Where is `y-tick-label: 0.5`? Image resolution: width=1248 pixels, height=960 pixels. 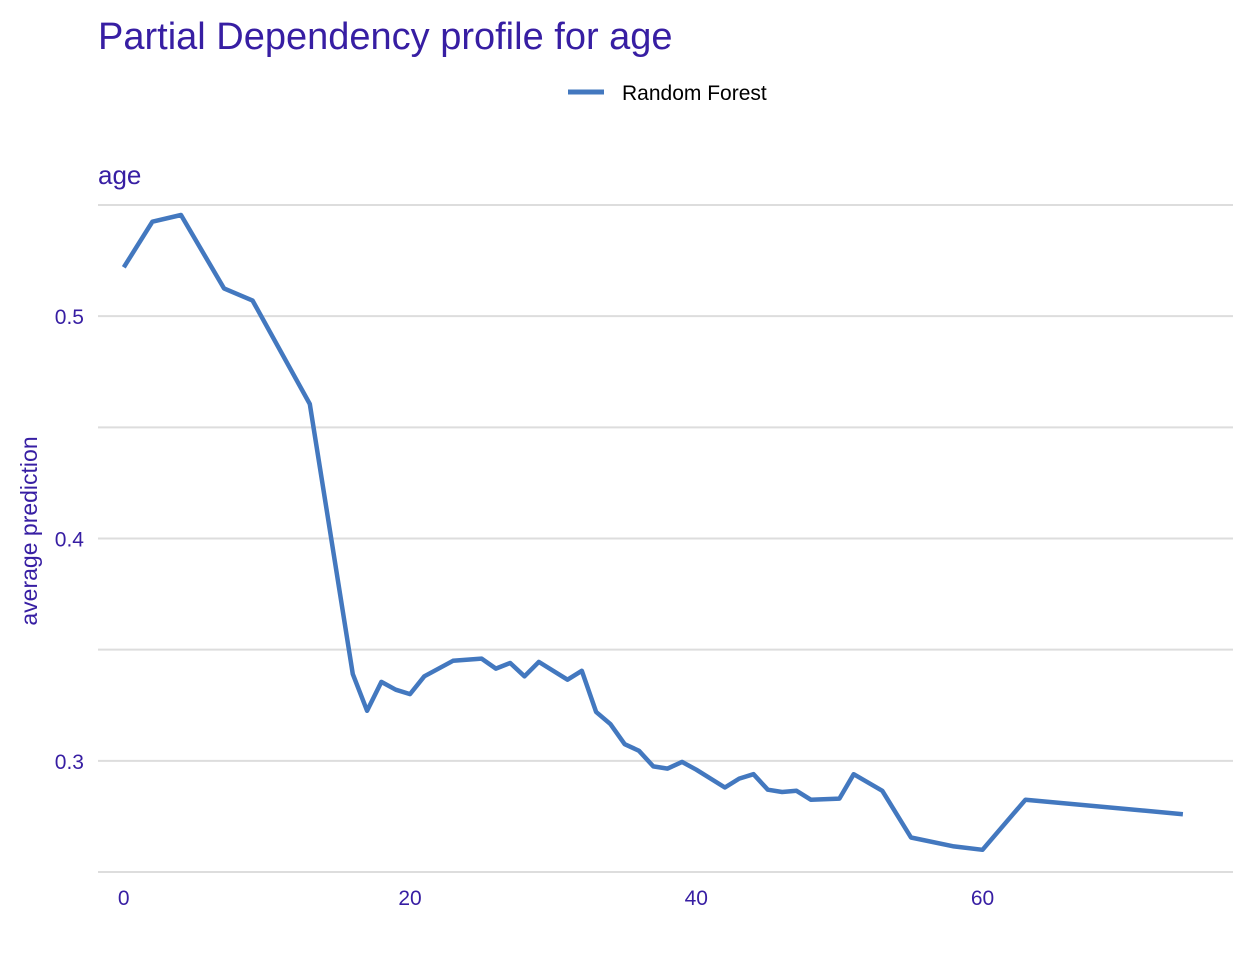 y-tick-label: 0.5 is located at coordinates (69, 317).